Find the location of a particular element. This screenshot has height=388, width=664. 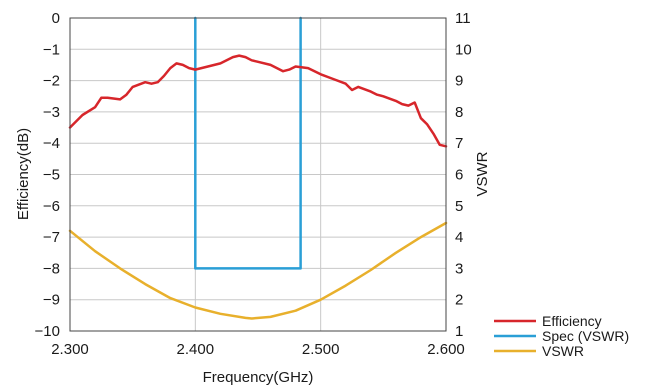

legend-label-spec-vswr: Spec (VSWR) is located at coordinates (585, 336).